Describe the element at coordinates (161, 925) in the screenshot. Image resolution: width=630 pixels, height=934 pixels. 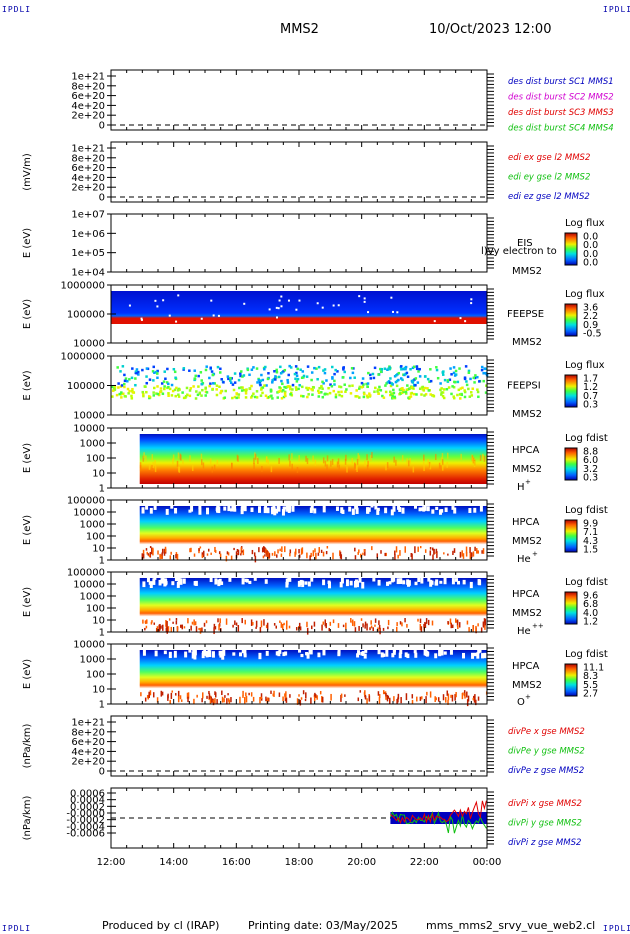
I see `footer-producer: Produced by cl (IRAP)` at that location.